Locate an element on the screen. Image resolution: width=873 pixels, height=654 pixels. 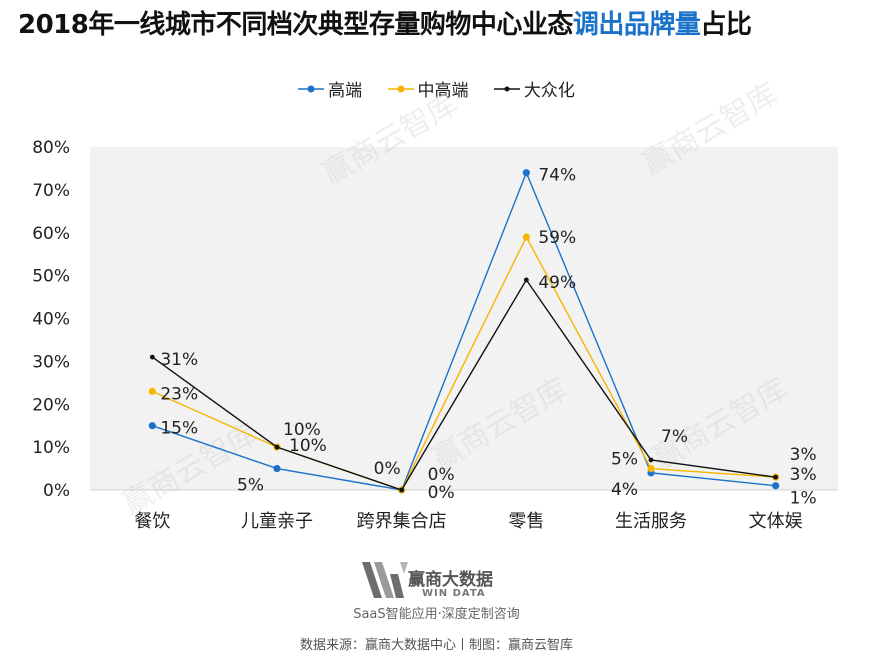
y-tick-label: 30% is located at coordinates (51, 362).